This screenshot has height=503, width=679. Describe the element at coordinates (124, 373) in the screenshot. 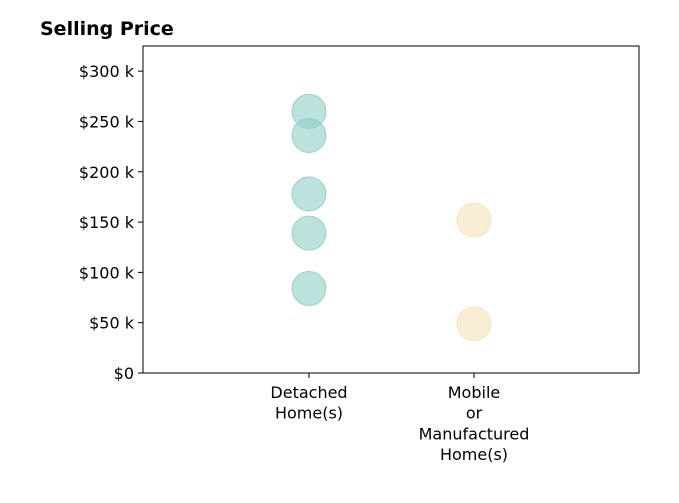

I see `y-tick-label: $0` at that location.